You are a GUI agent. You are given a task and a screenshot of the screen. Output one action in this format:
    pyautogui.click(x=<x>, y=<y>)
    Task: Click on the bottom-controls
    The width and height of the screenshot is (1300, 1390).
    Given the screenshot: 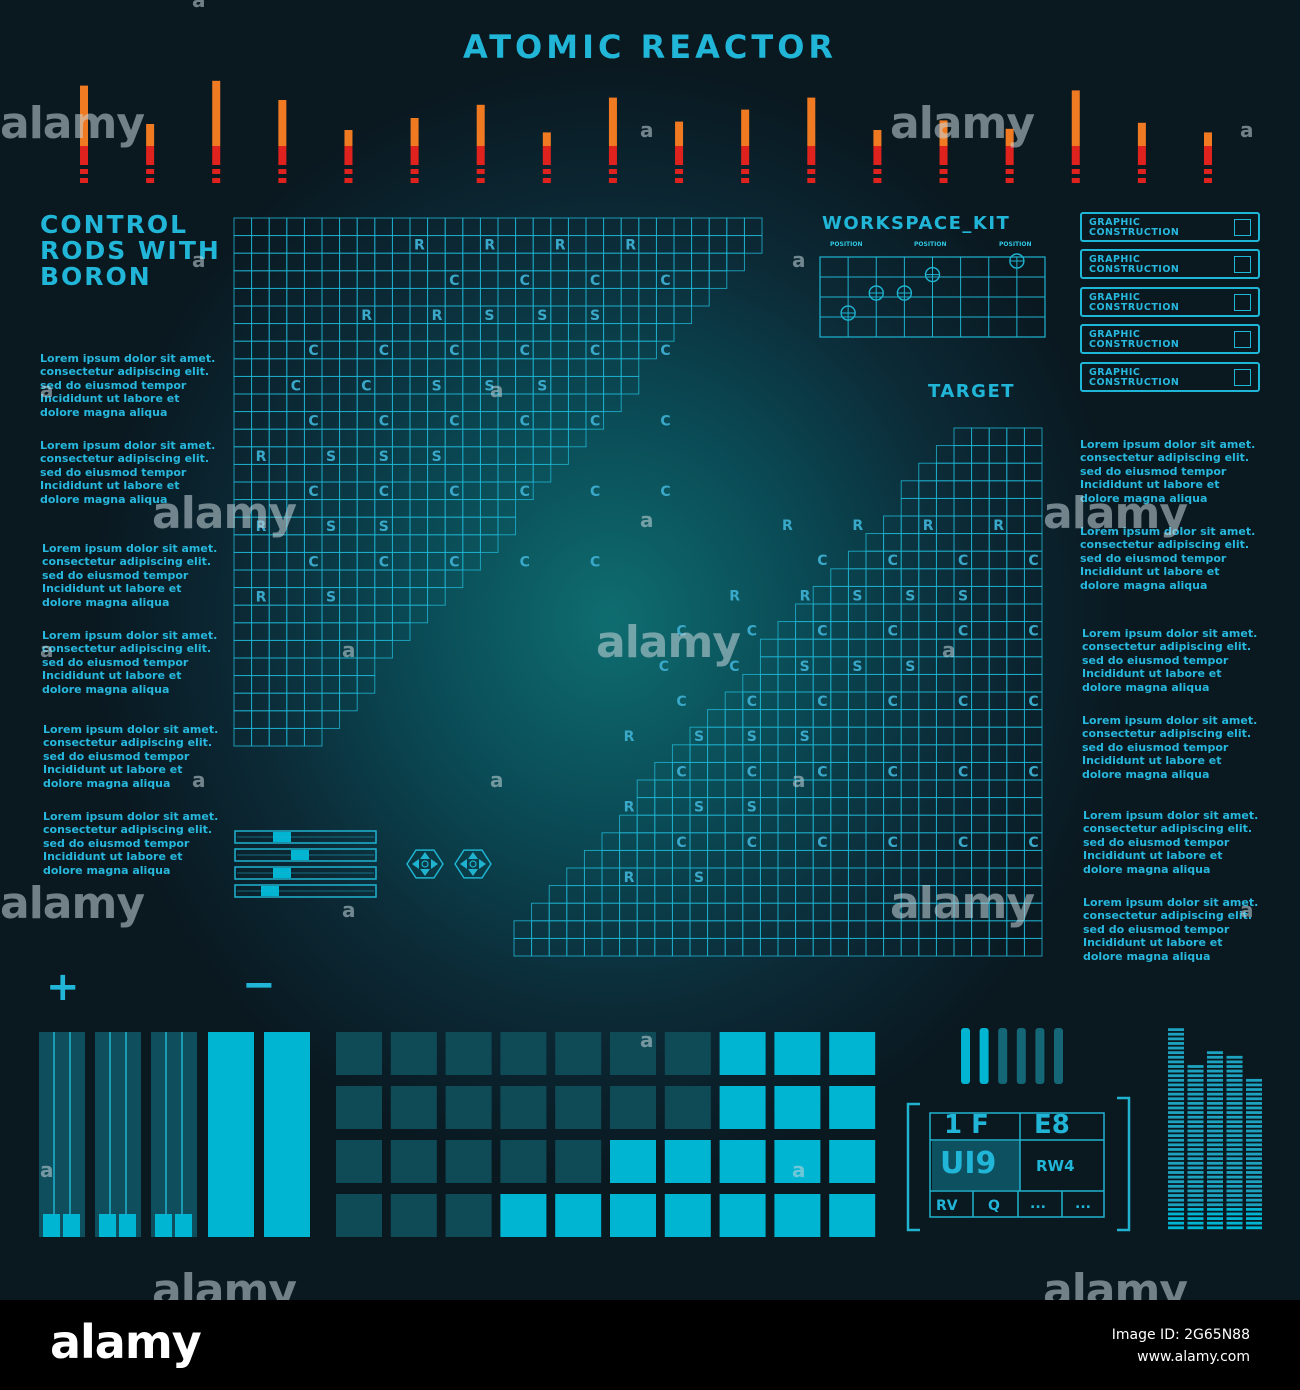 What is the action you would take?
    pyautogui.click(x=650, y=1132)
    